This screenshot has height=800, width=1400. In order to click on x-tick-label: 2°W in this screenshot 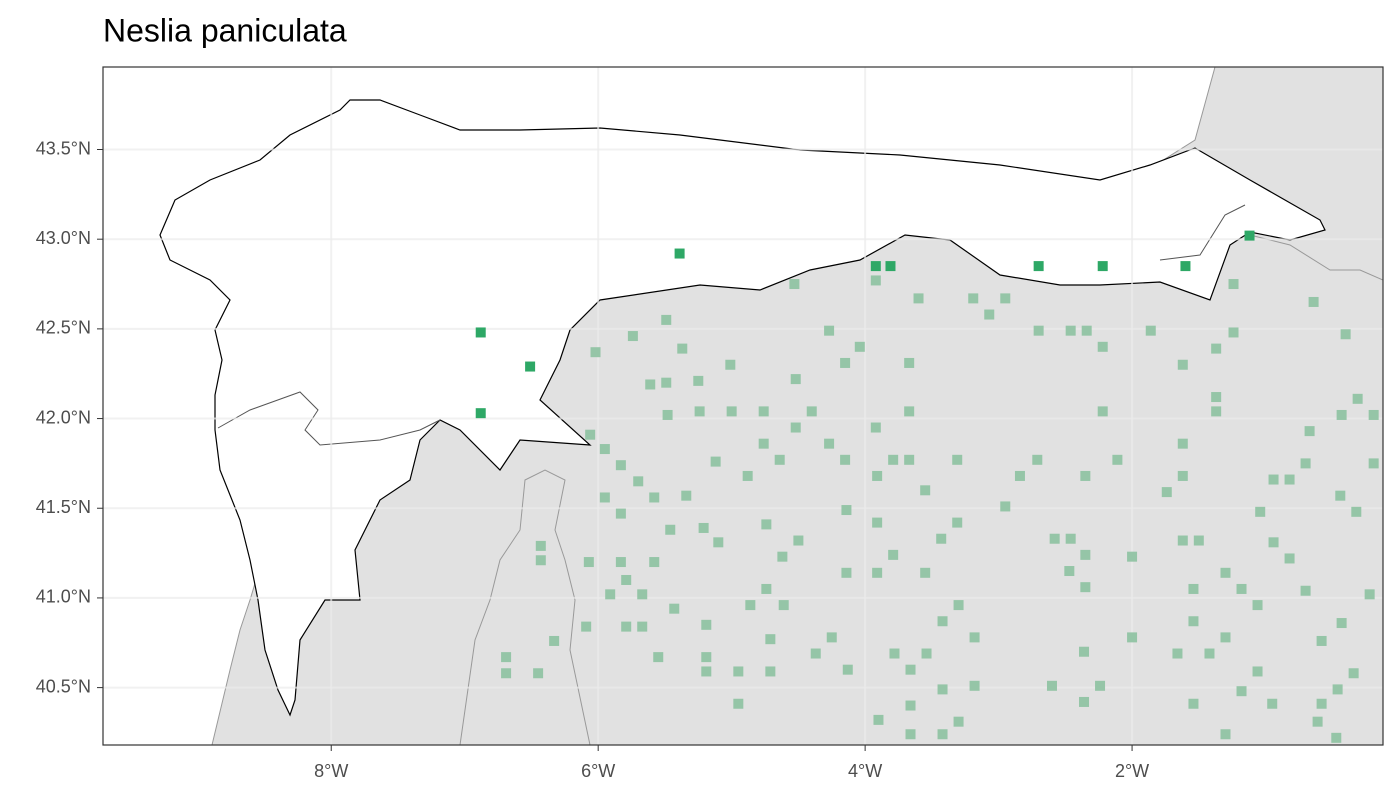, I will do `click(1132, 771)`.